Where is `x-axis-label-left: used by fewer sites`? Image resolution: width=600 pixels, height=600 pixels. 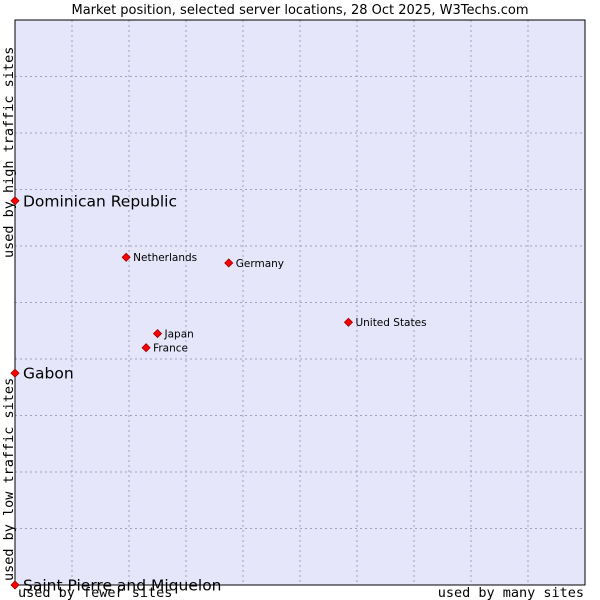 x-axis-label-left: used by fewer sites is located at coordinates (95, 592).